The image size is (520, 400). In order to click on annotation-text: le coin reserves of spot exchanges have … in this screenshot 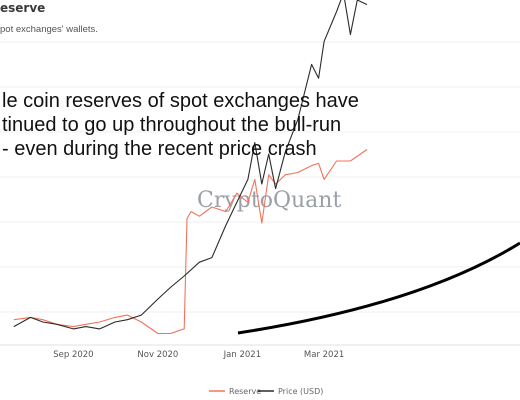, I will do `click(180, 125)`.